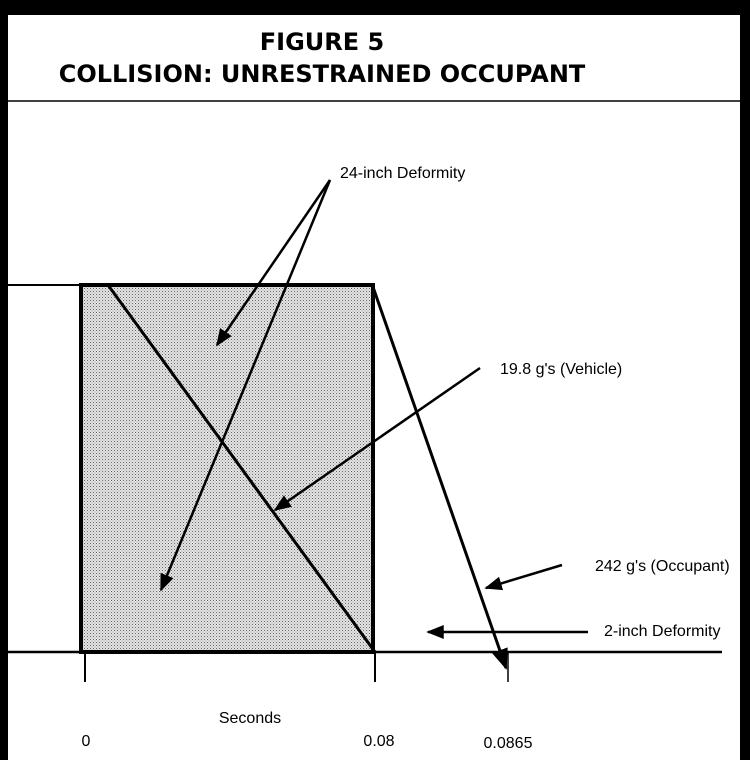 The width and height of the screenshot is (750, 760). I want to click on tick-label: 0.0865, so click(508, 743).